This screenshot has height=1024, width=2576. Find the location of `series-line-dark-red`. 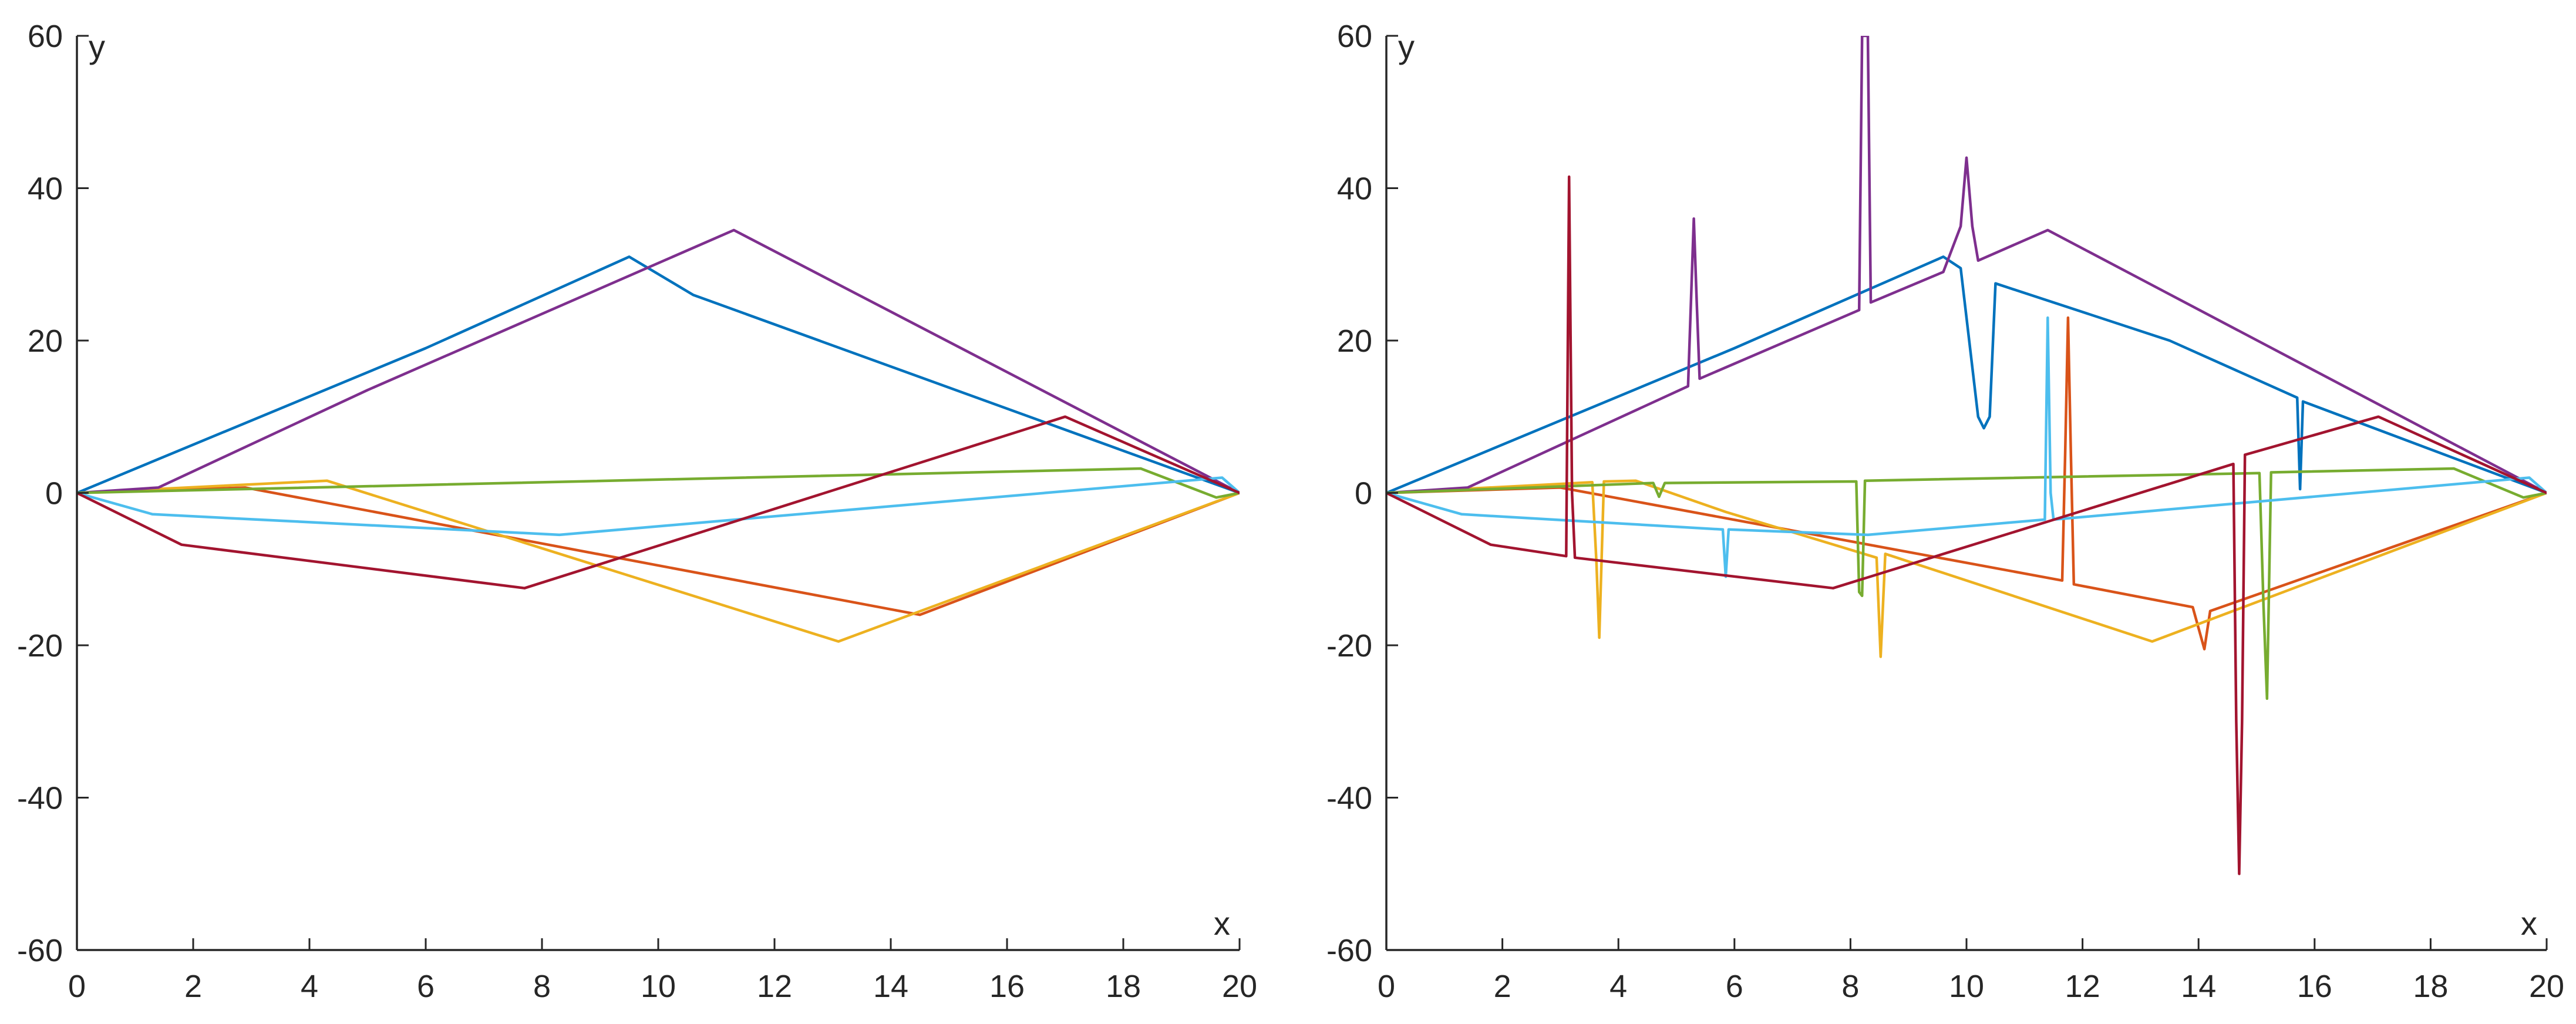

series-line-dark-red is located at coordinates (658, 502).